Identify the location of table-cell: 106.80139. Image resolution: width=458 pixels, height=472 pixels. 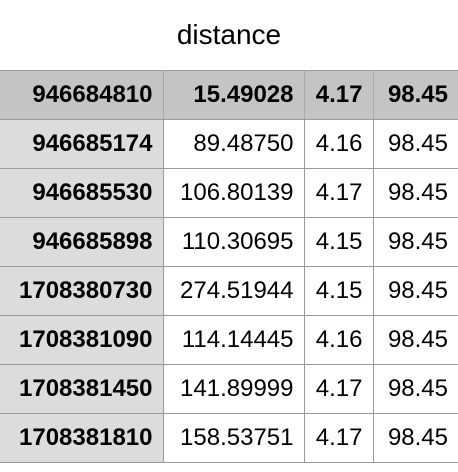
(234, 193).